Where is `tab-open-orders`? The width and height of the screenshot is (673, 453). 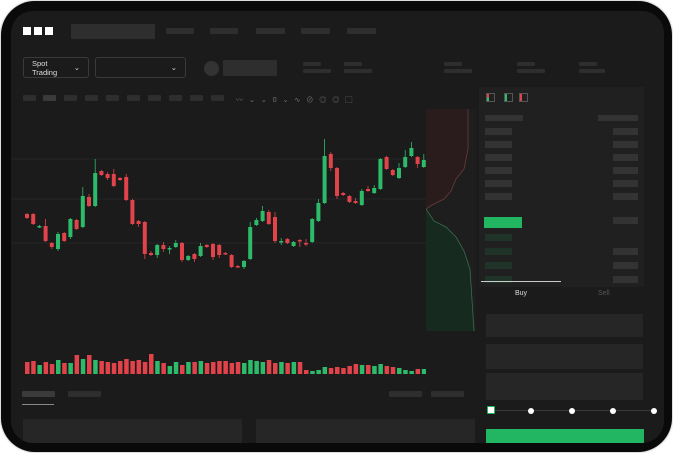
tab-open-orders is located at coordinates (38, 394).